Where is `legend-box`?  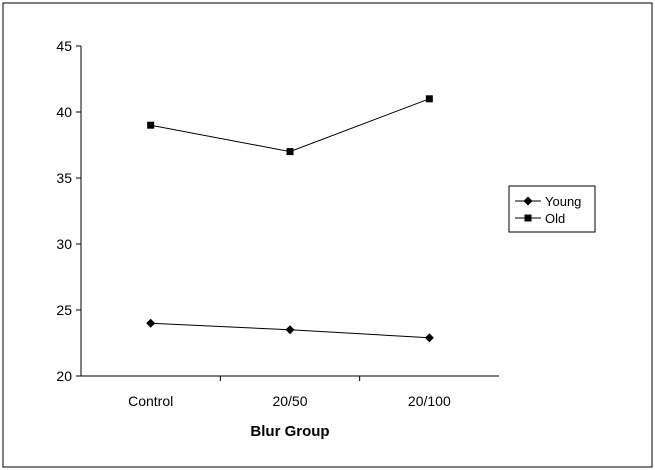 legend-box is located at coordinates (552, 209).